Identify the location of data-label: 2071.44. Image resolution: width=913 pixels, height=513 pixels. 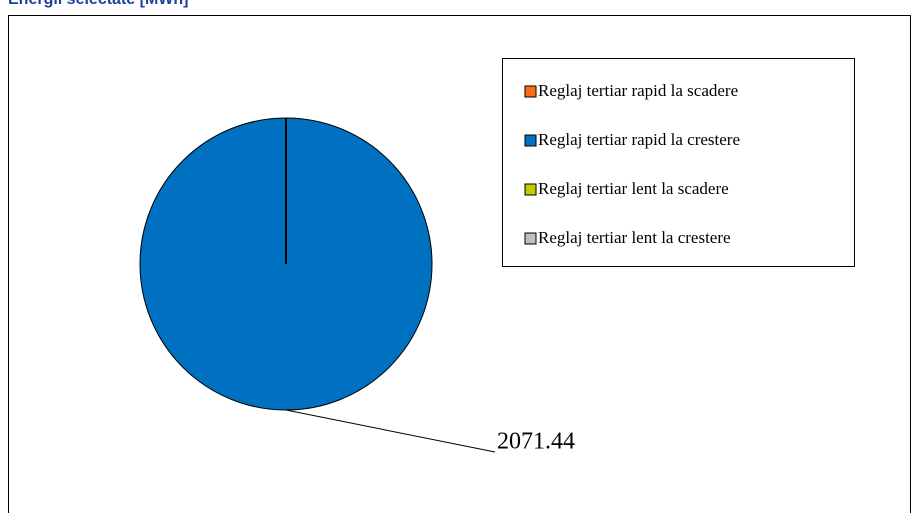
(536, 442).